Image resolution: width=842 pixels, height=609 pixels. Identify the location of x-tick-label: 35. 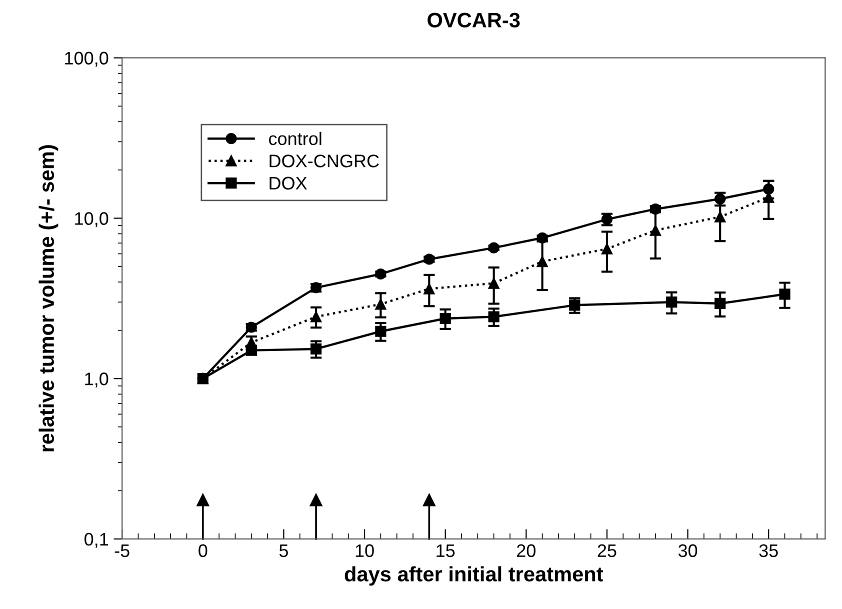
(768, 551).